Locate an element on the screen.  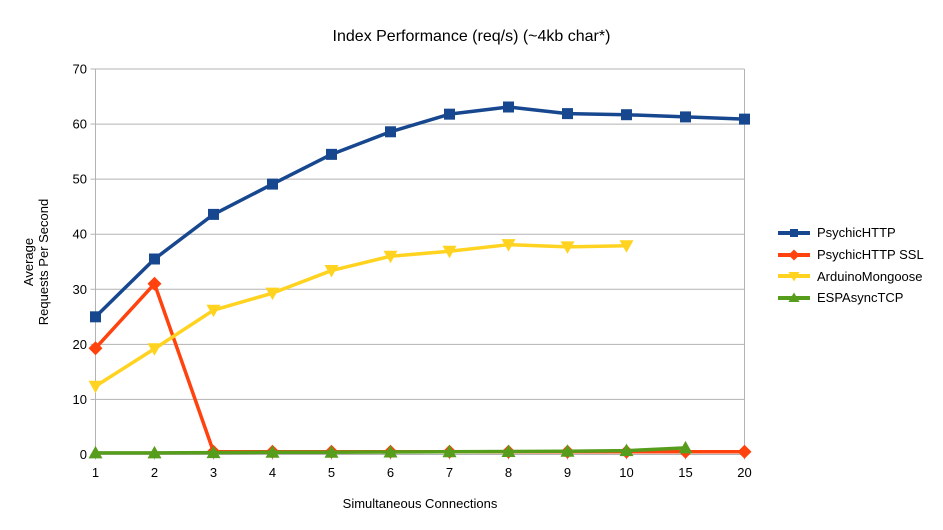
y-tick-label: 40 is located at coordinates (80, 234).